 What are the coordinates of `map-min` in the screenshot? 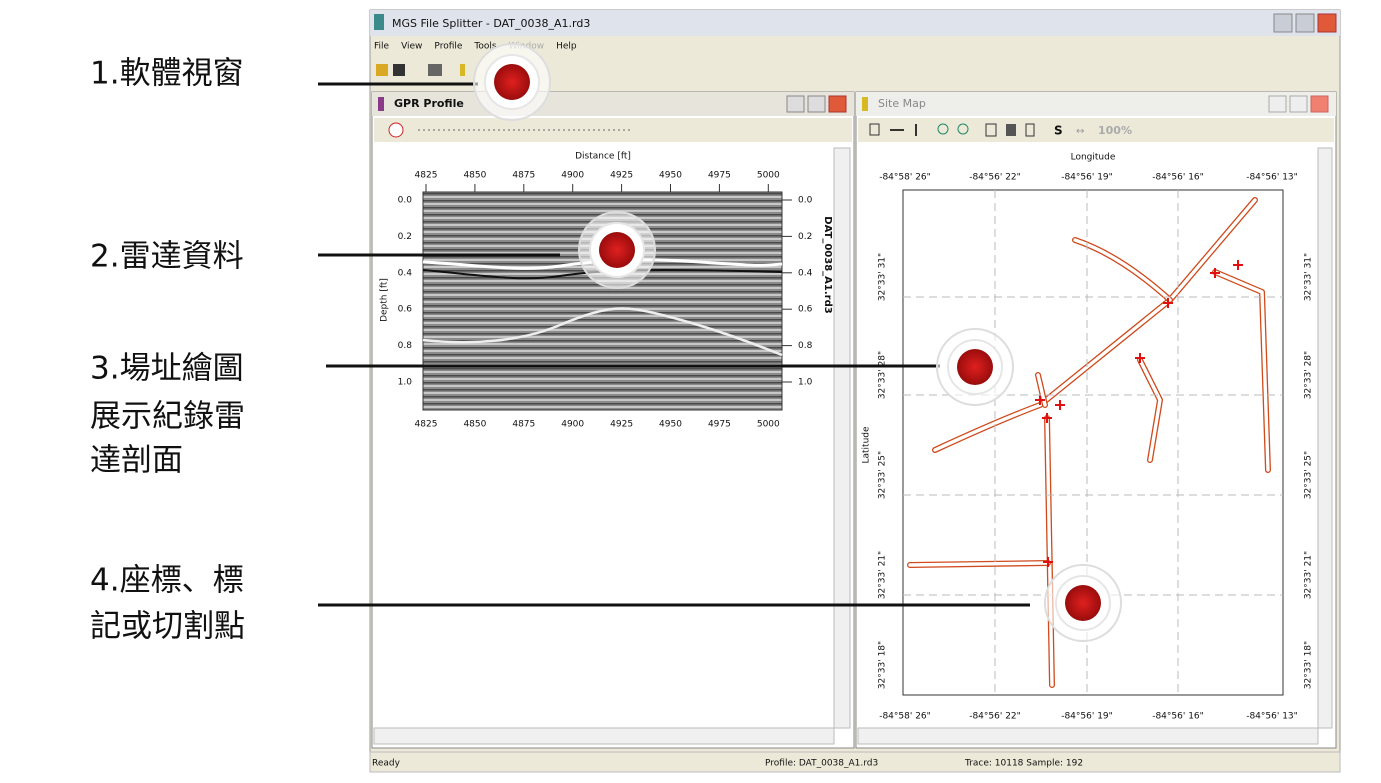 It's located at (1277, 104).